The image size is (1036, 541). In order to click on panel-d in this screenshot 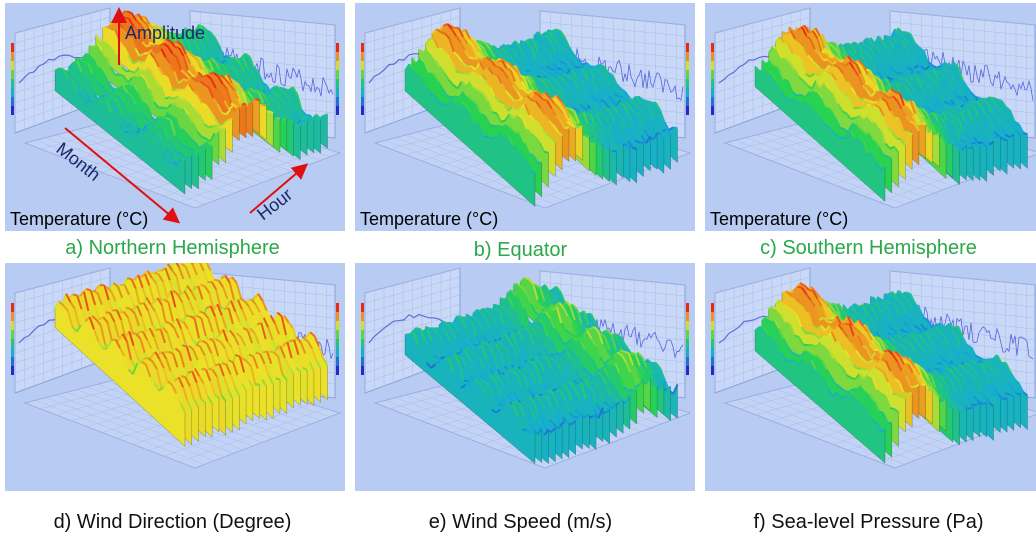, I will do `click(175, 377)`.